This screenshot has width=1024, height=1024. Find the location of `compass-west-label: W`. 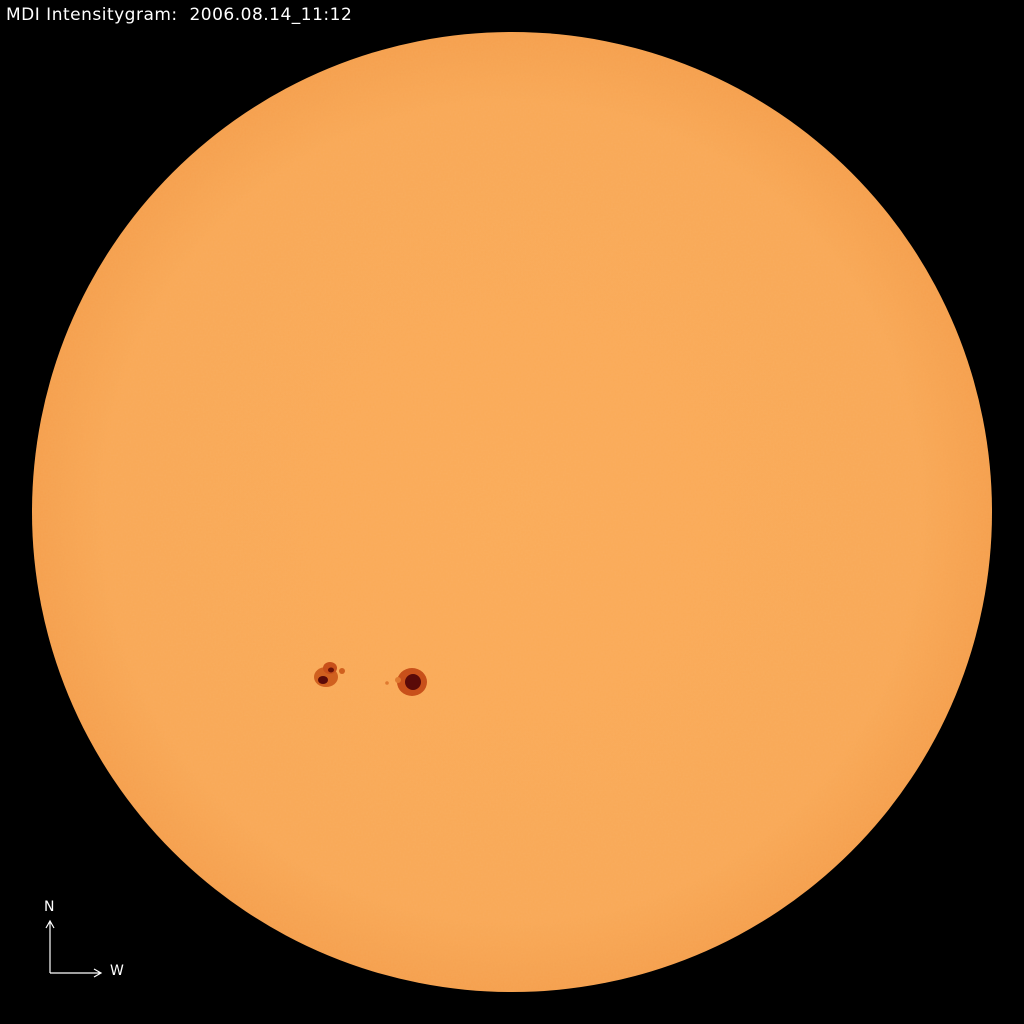

compass-west-label: W is located at coordinates (117, 971).